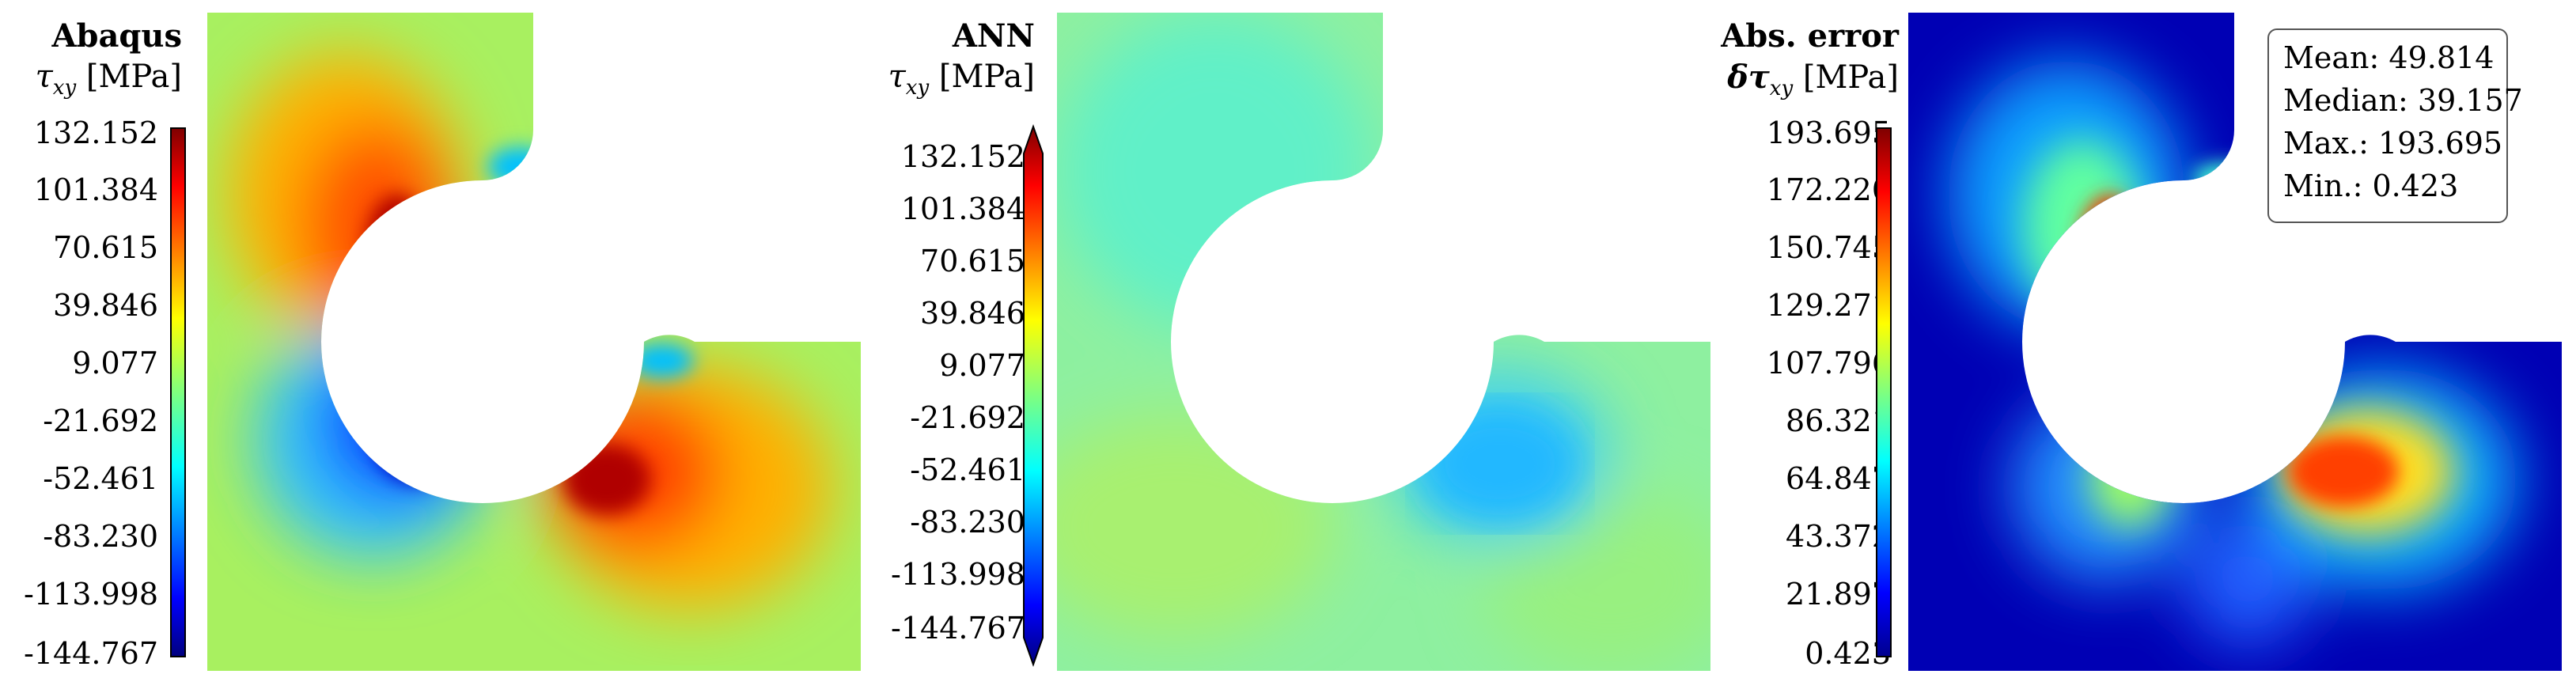 This screenshot has width=2576, height=693. Describe the element at coordinates (1838, 479) in the screenshot. I see `colorbar-tick: 64.847` at that location.